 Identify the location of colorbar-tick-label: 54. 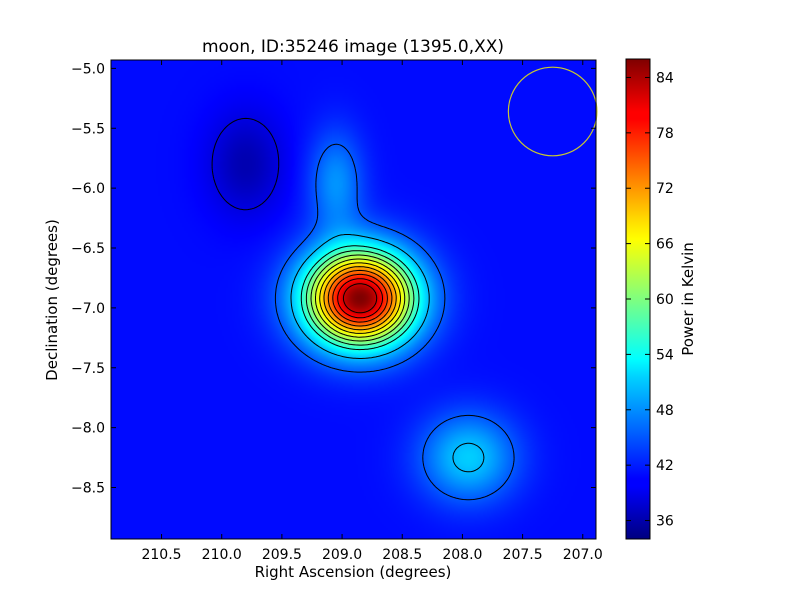
(665, 355).